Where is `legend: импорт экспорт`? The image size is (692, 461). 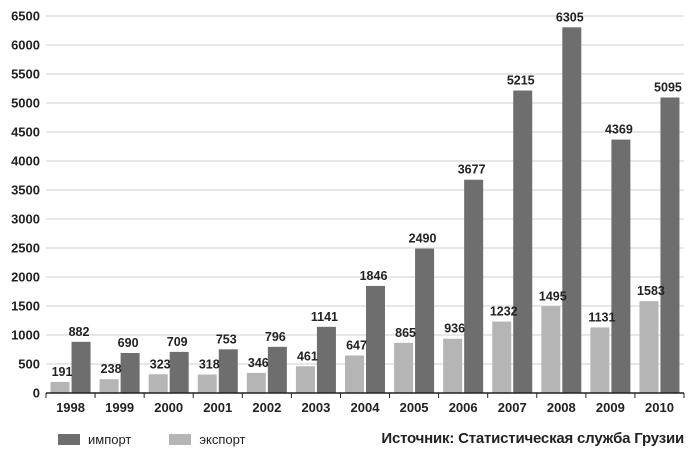 legend: импорт экспорт is located at coordinates (171, 439).